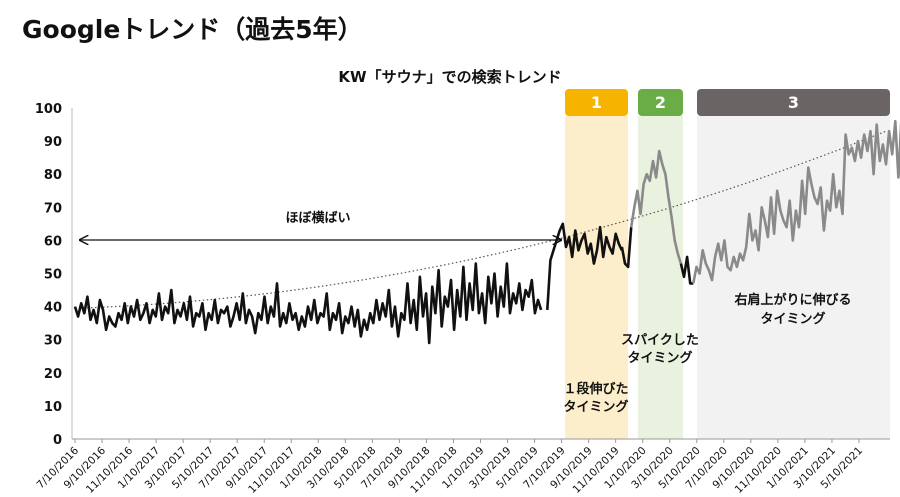 The height and width of the screenshot is (497, 900). What do you see at coordinates (792, 319) in the screenshot?
I see `phase-3-caption-line2: タイミング` at bounding box center [792, 319].